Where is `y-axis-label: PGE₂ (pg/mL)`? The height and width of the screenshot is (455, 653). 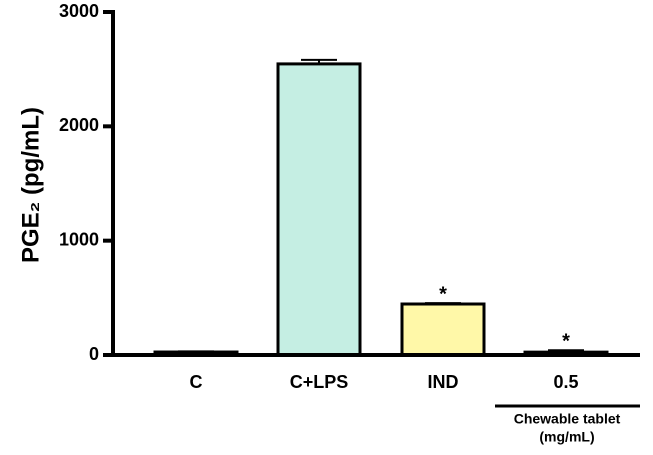 y-axis-label: PGE₂ (pg/mL) is located at coordinates (30, 185).